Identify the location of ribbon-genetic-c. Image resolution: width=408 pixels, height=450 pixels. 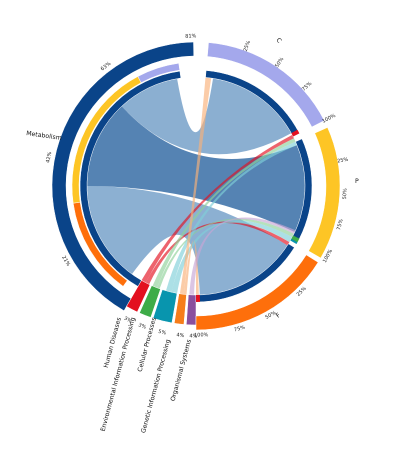
(195, 186).